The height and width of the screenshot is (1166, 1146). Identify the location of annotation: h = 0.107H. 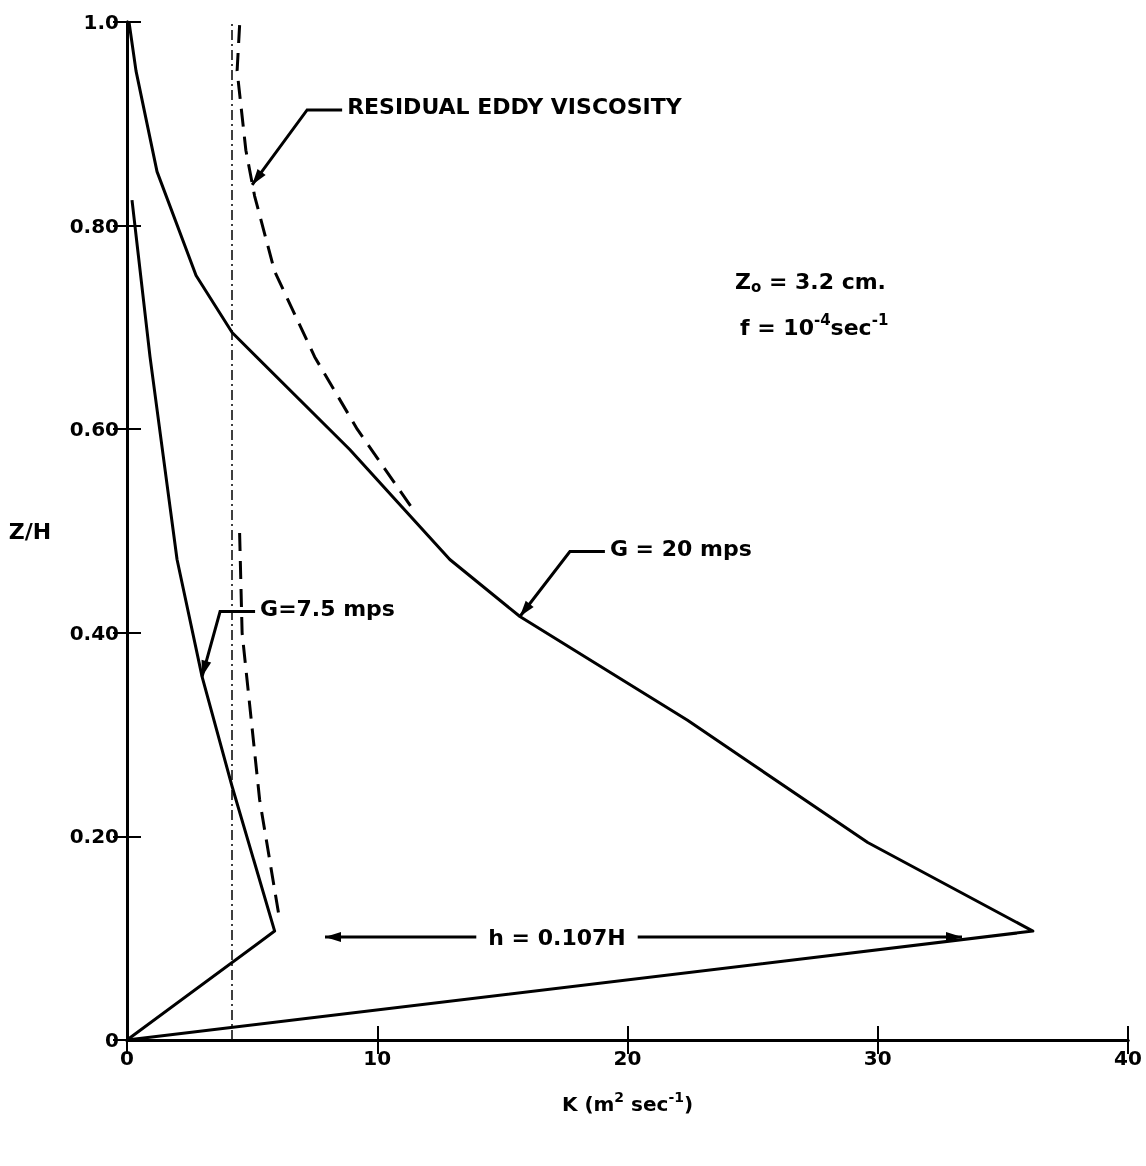
(557, 937).